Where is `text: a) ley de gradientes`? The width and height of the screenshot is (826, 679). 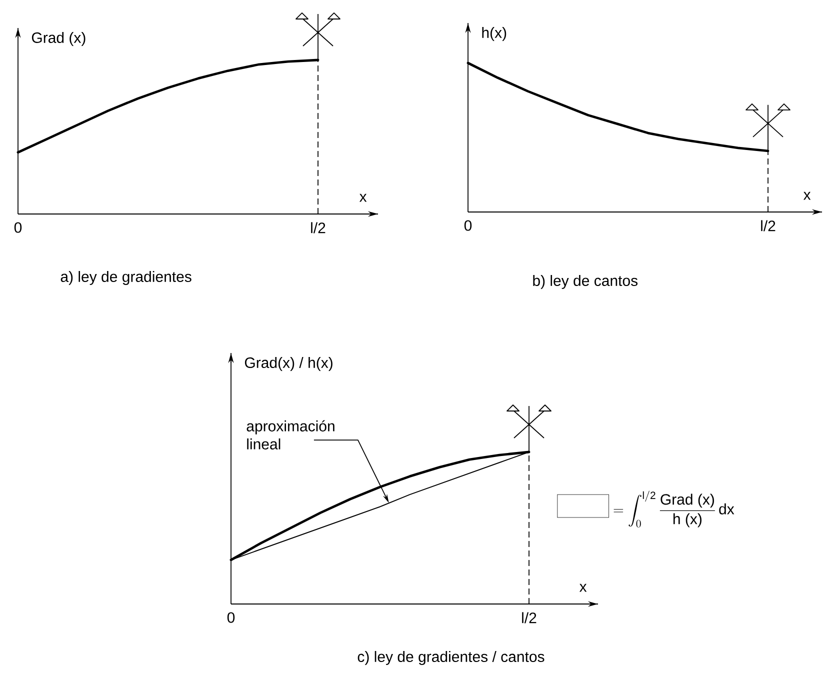 text: a) ley de gradientes is located at coordinates (126, 278).